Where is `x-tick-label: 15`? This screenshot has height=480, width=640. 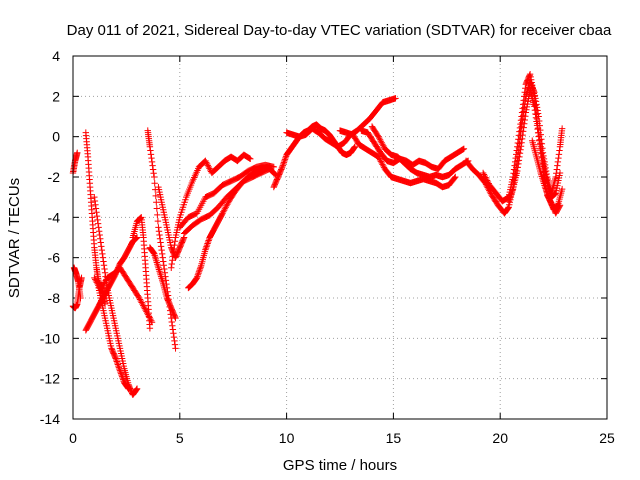
x-tick-label: 15 is located at coordinates (394, 438).